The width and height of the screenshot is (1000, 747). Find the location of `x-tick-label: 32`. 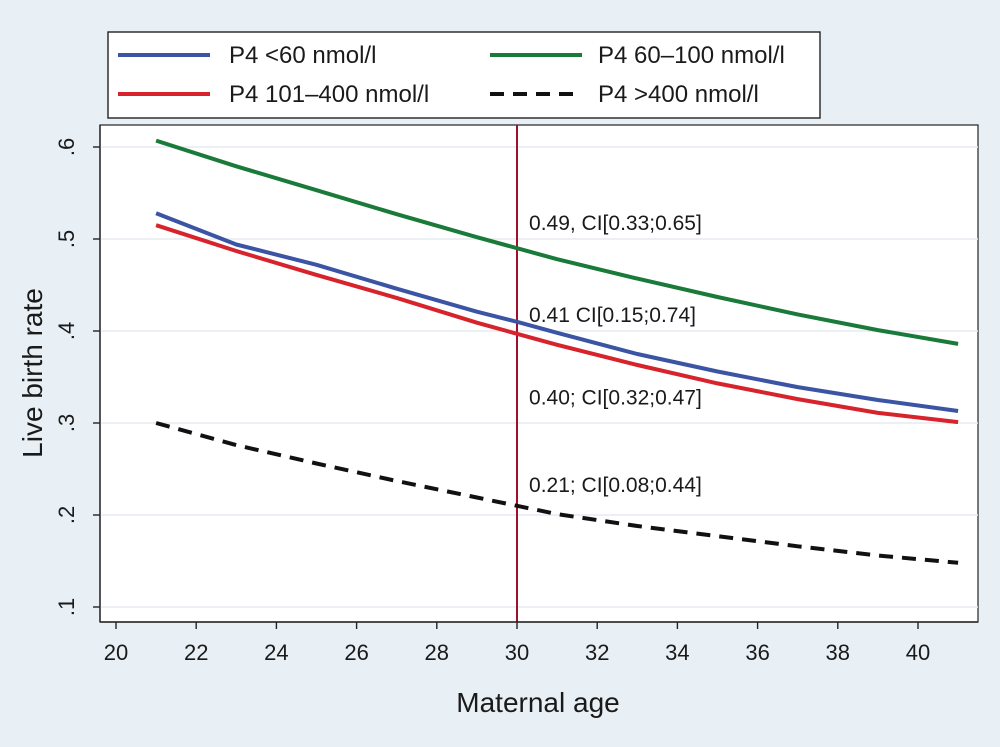

x-tick-label: 32 is located at coordinates (597, 652).